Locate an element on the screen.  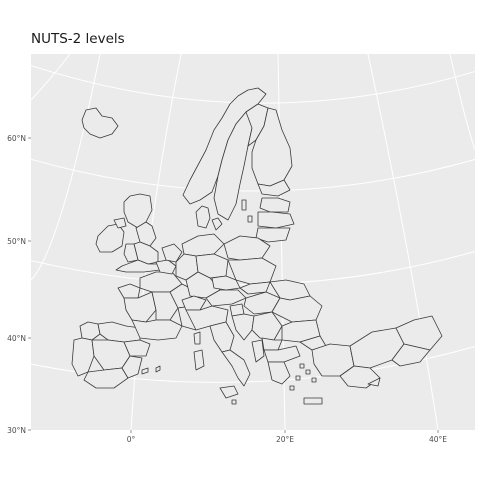
page-title: NUTS-2 levels is located at coordinates (78, 39).